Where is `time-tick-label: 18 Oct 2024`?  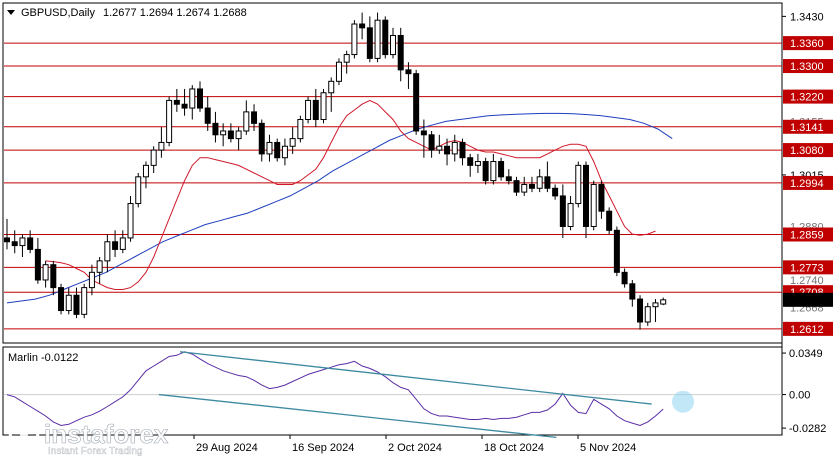 time-tick-label: 18 Oct 2024 is located at coordinates (514, 448).